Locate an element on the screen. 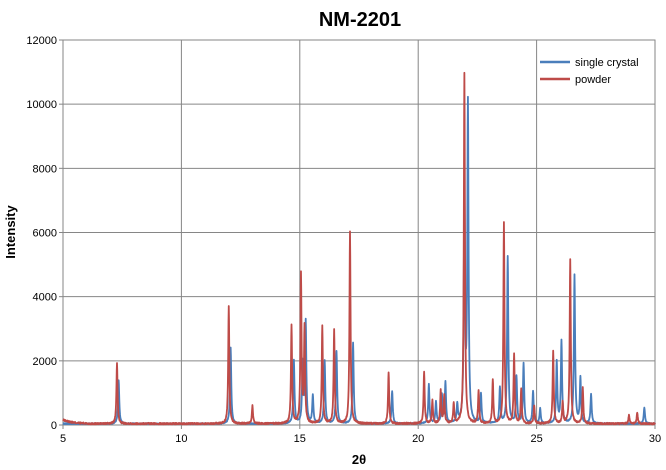  x-tick-label: 10 is located at coordinates (181, 439).